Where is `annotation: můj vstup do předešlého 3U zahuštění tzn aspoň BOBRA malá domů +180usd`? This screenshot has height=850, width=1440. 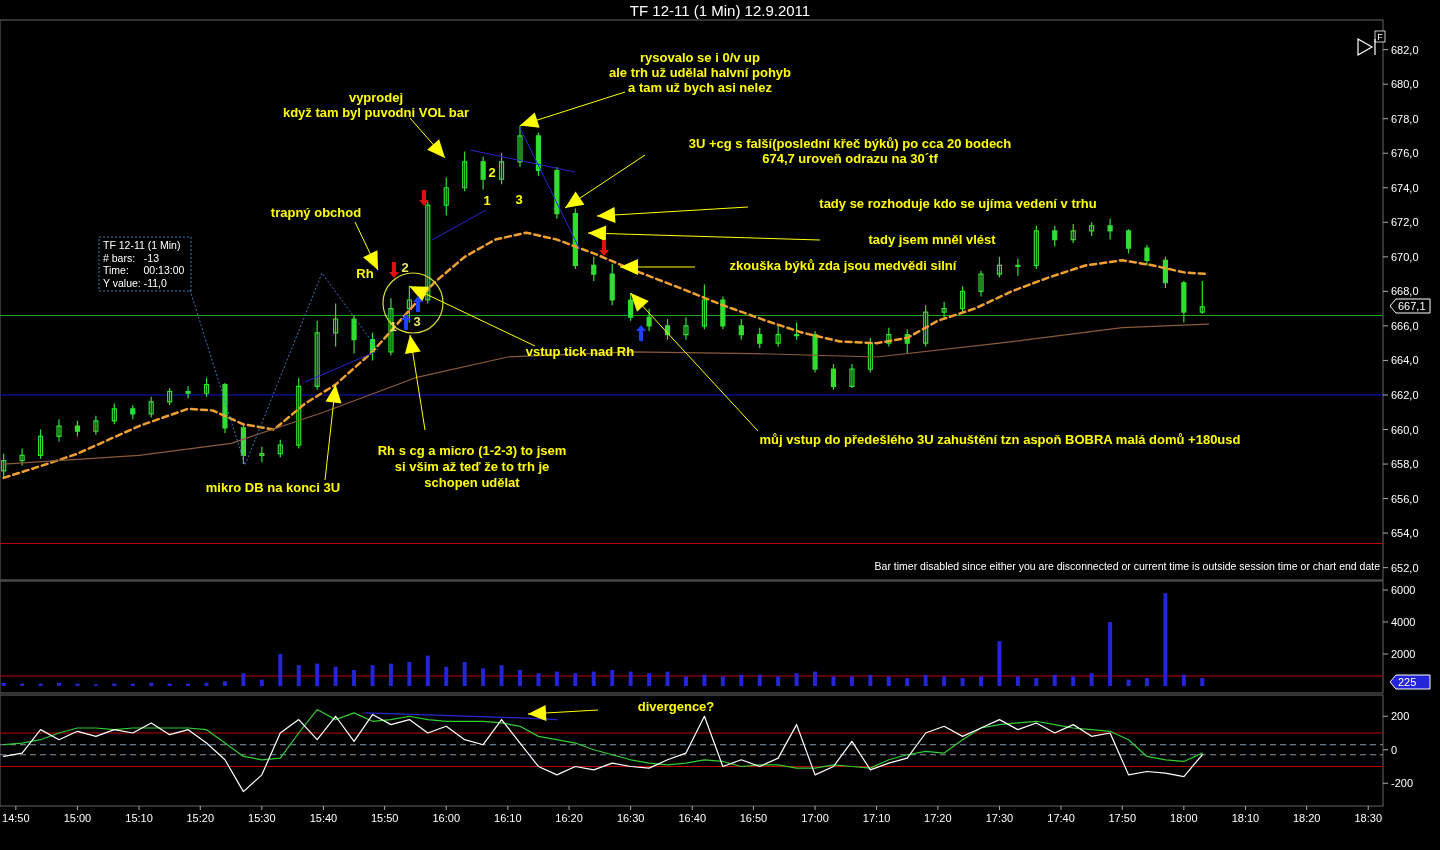 annotation: můj vstup do předešlého 3U zahuštění tzn aspoň BOBRA malá domů +180usd is located at coordinates (1000, 439).